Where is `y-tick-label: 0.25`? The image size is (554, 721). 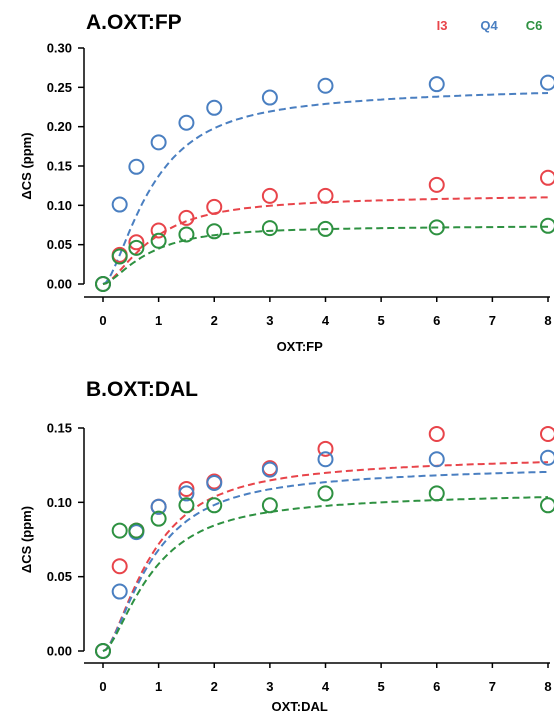 y-tick-label: 0.25 is located at coordinates (59, 87).